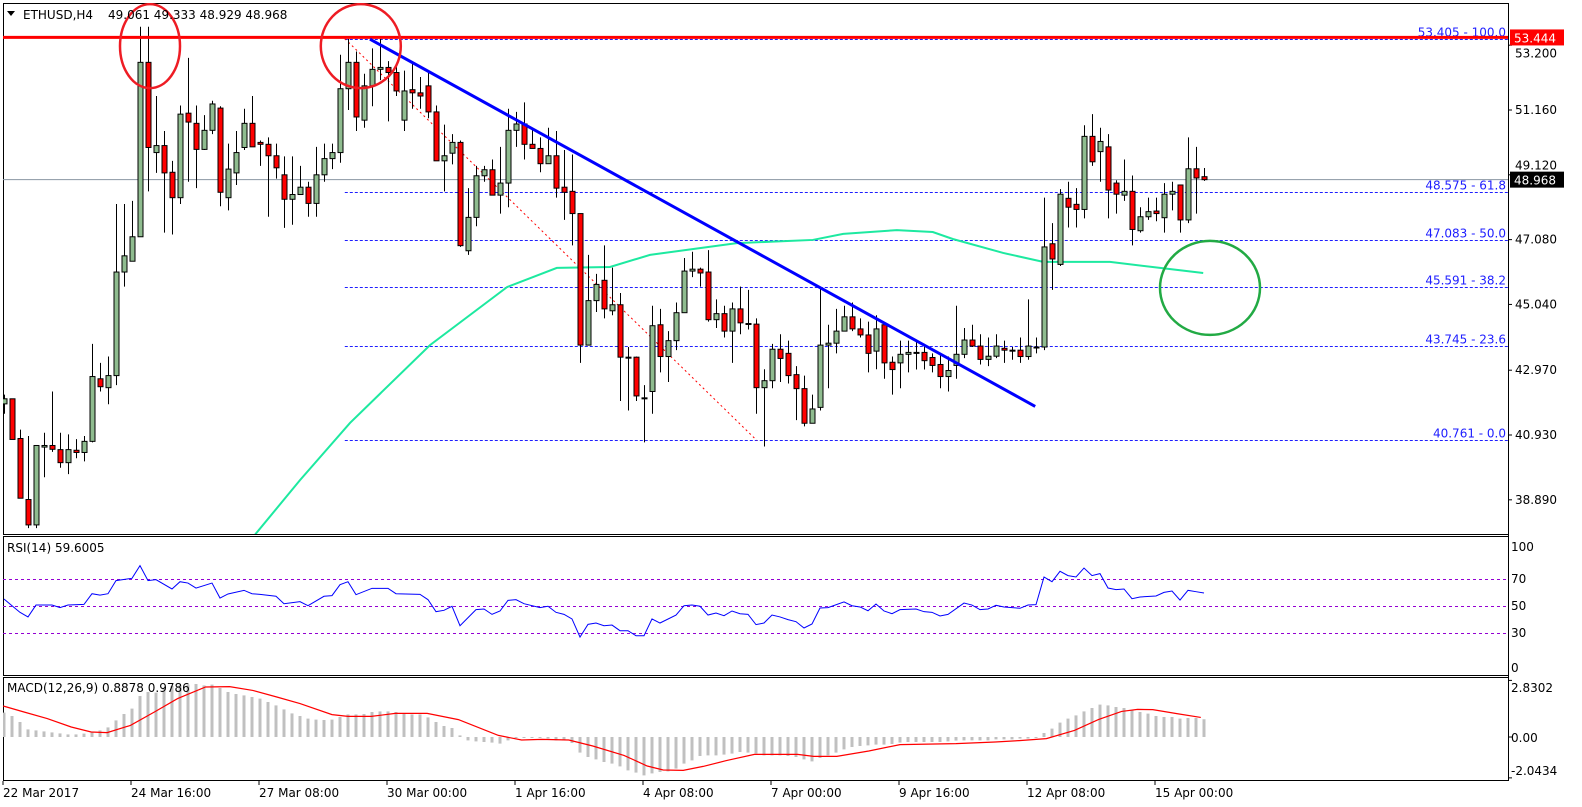 Image resolution: width=1582 pixels, height=807 pixels. Describe the element at coordinates (1515, 668) in the screenshot. I see `rsi-axis-label: 0` at that location.